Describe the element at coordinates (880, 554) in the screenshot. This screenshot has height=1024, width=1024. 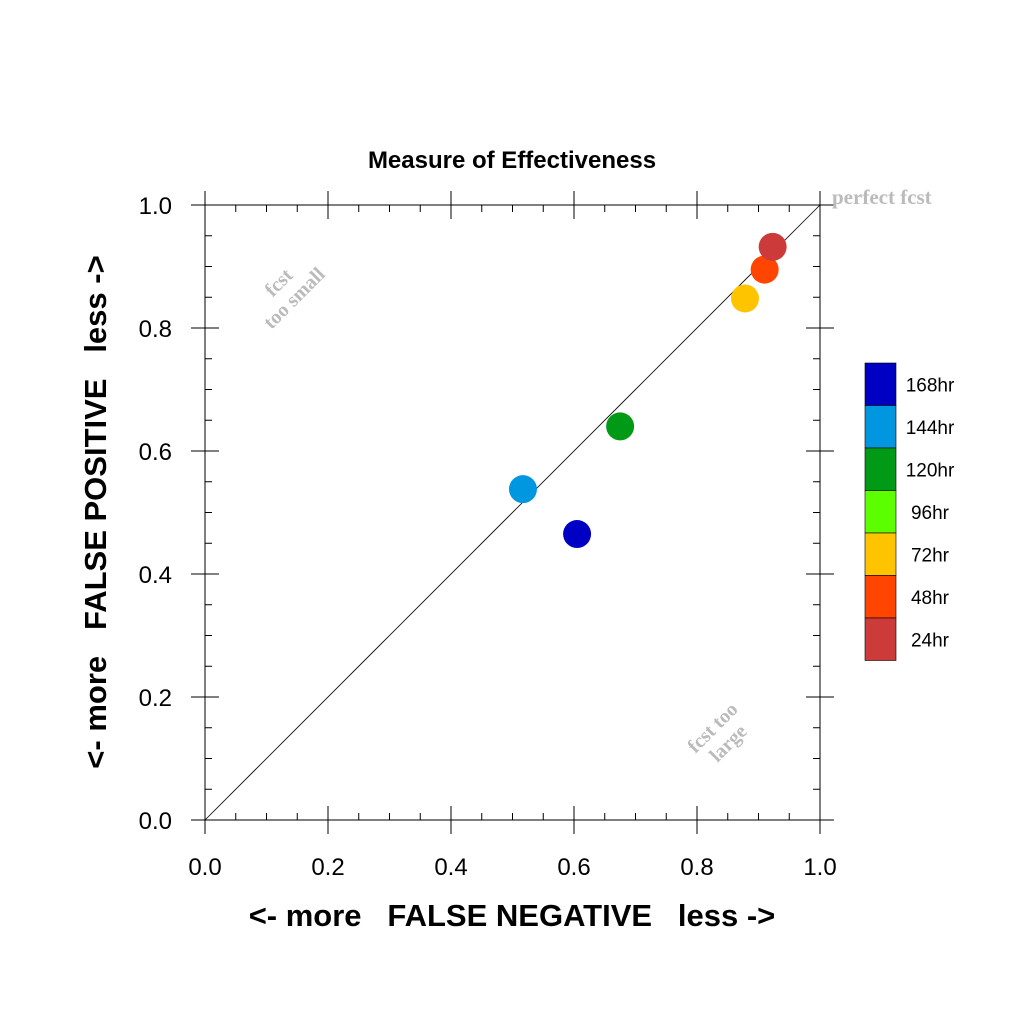
I see `legend-swatch-72hr` at that location.